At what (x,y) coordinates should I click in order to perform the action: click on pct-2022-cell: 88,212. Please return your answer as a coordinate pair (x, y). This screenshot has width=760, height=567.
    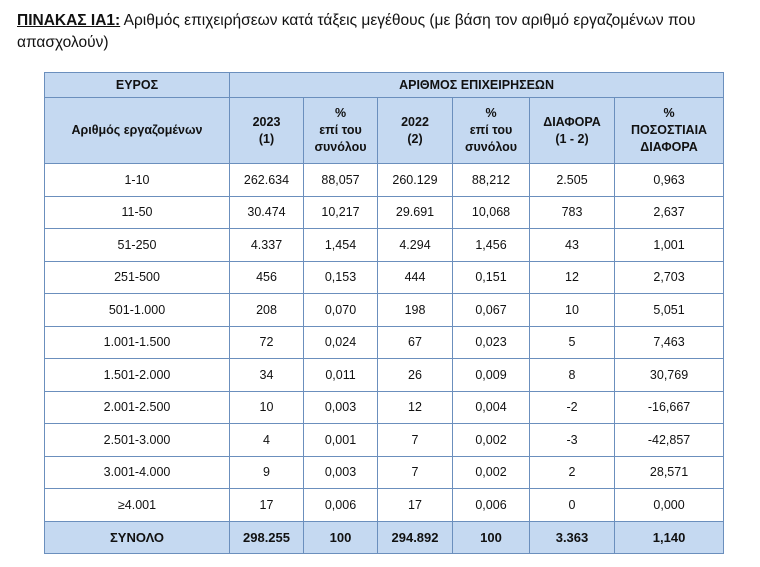
    Looking at the image, I should click on (491, 180).